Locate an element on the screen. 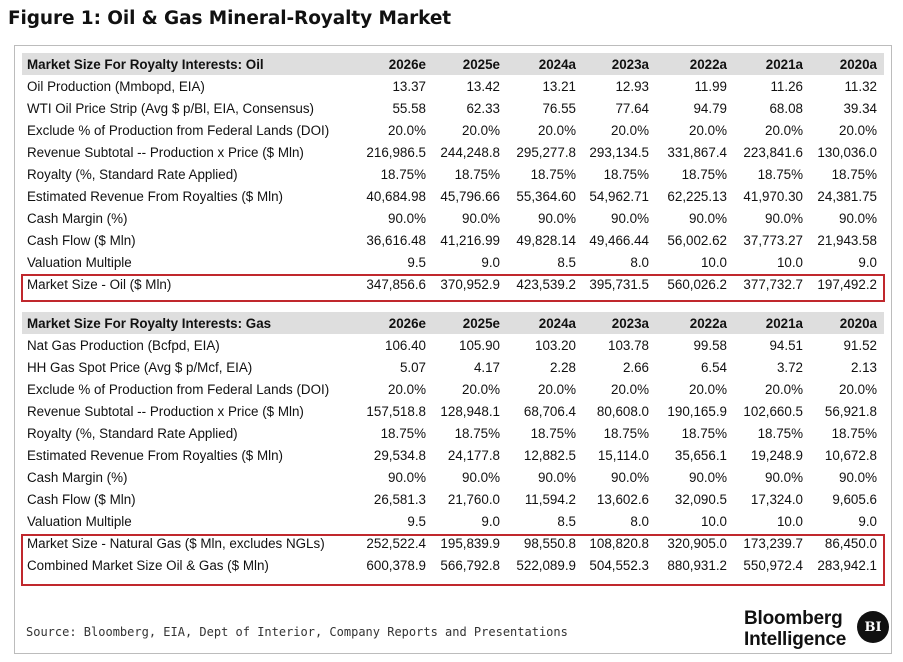 The width and height of the screenshot is (903, 662). table-cell: 4.17 is located at coordinates (486, 367).